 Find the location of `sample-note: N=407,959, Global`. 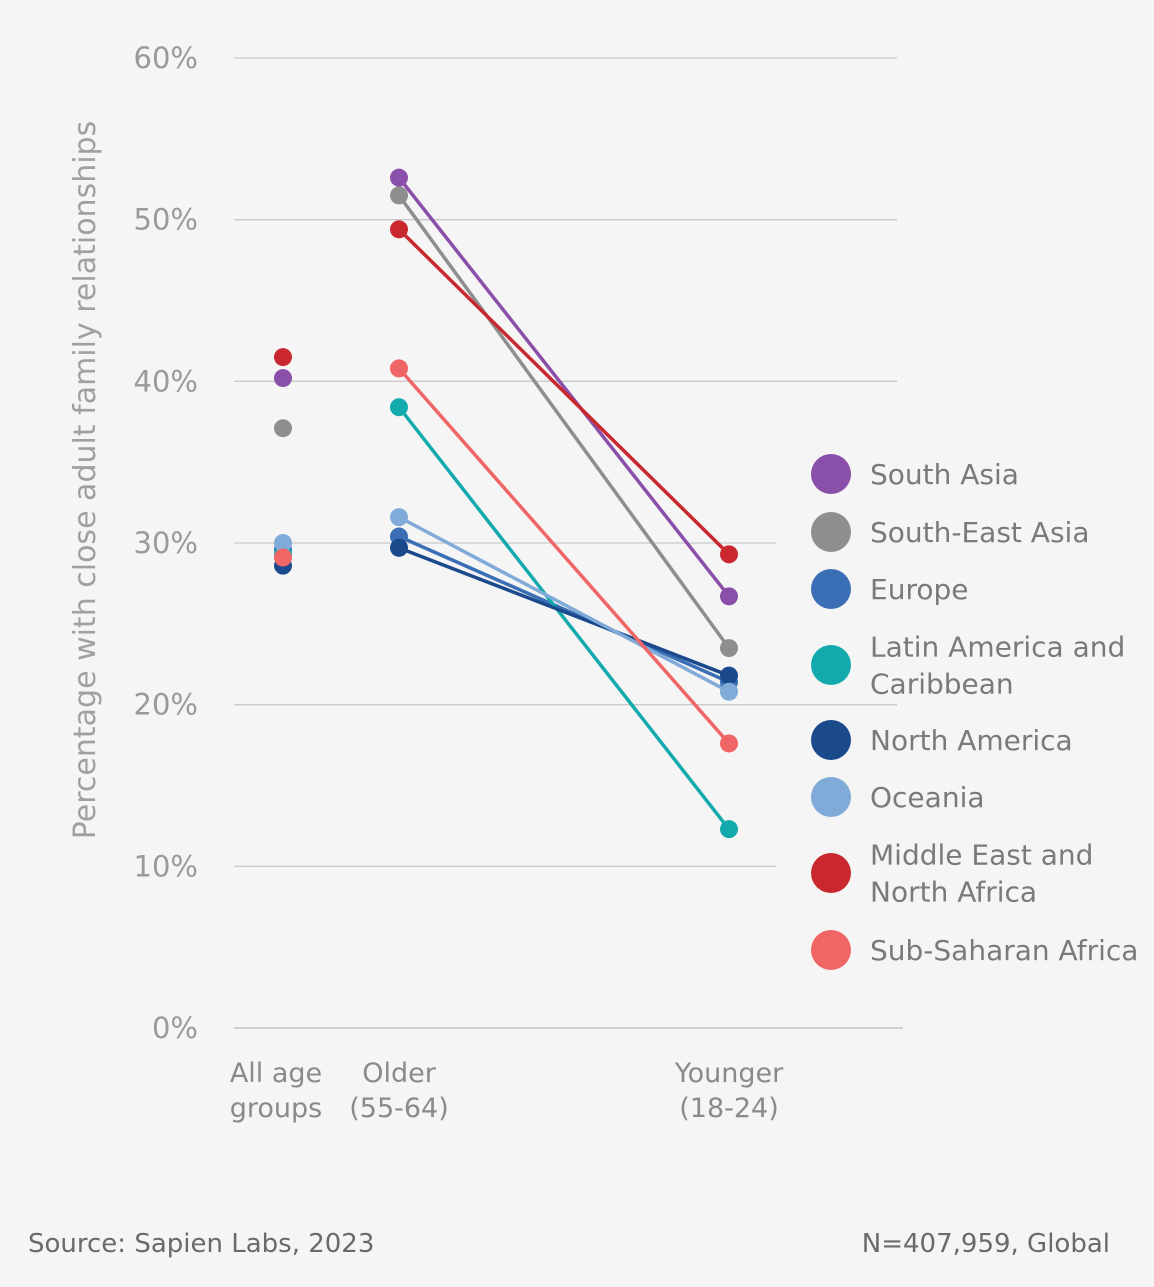

sample-note: N=407,959, Global is located at coordinates (986, 1244).